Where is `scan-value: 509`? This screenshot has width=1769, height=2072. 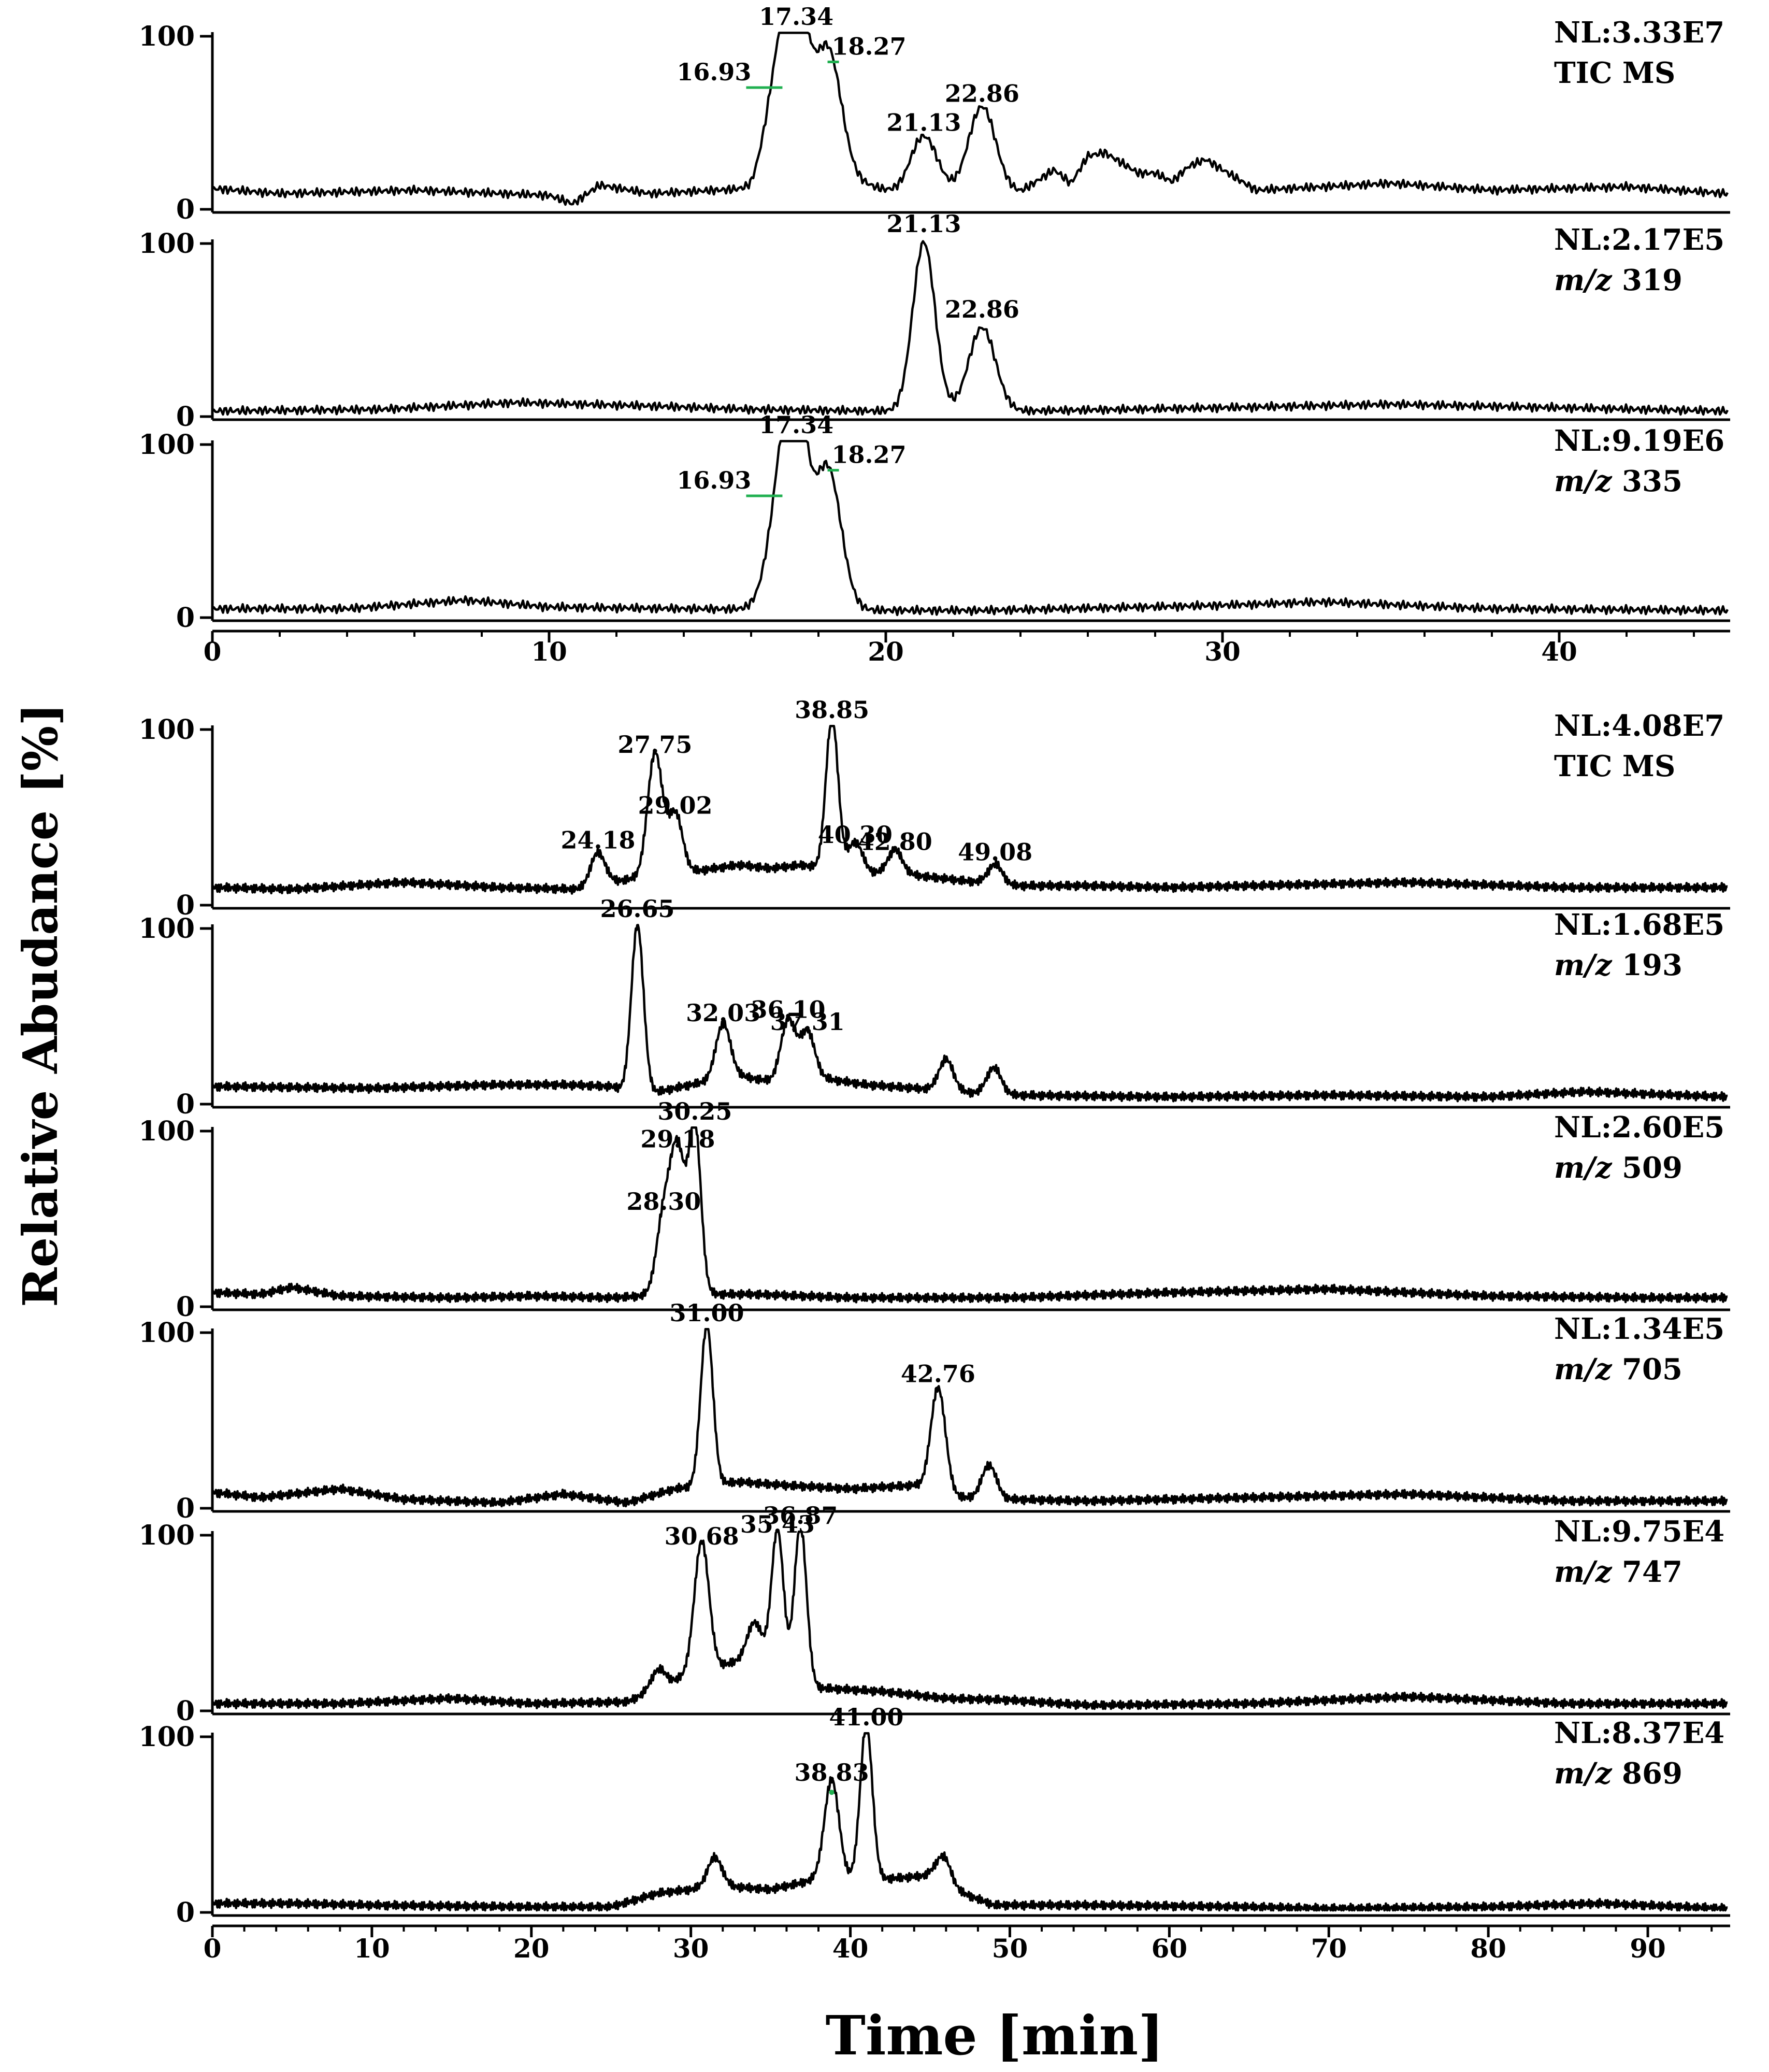 scan-value: 509 is located at coordinates (1652, 1168).